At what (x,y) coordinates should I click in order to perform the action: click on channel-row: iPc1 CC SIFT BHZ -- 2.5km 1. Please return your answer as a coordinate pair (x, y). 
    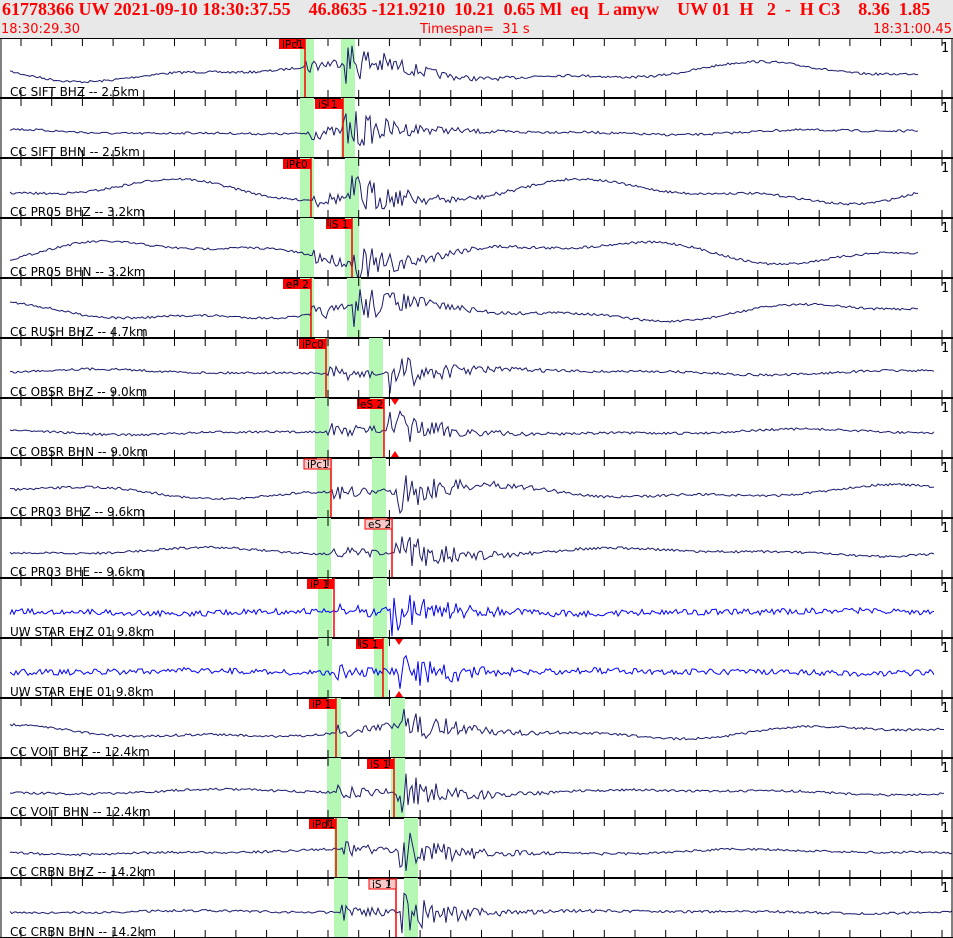
    Looking at the image, I should click on (479, 68).